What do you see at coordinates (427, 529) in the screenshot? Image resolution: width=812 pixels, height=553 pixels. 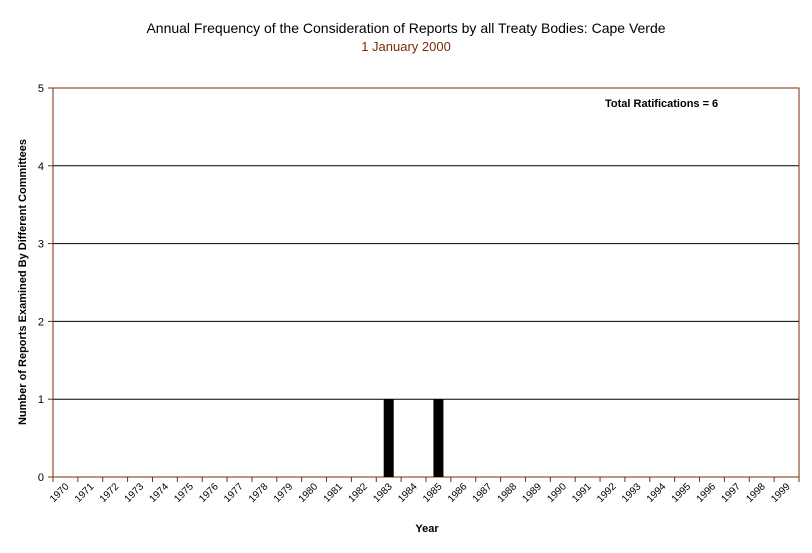 I see `x-axis-title: Year` at bounding box center [427, 529].